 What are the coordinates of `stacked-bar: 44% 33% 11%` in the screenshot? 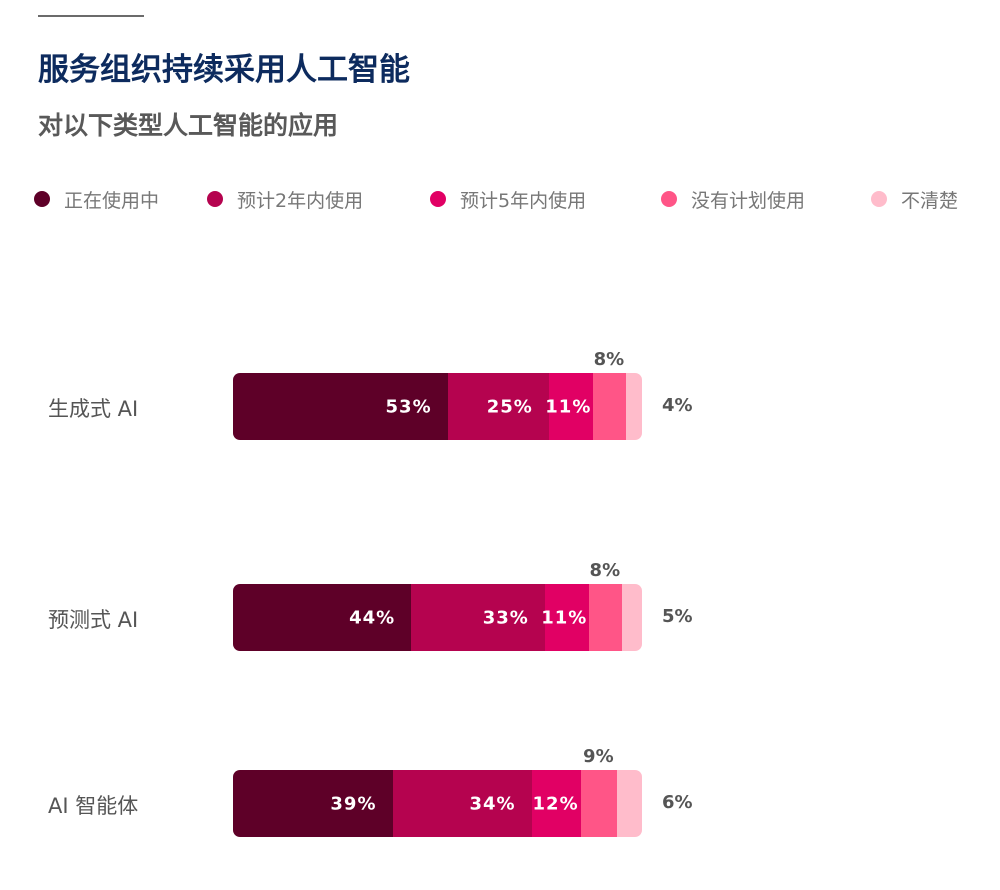 It's located at (437, 617).